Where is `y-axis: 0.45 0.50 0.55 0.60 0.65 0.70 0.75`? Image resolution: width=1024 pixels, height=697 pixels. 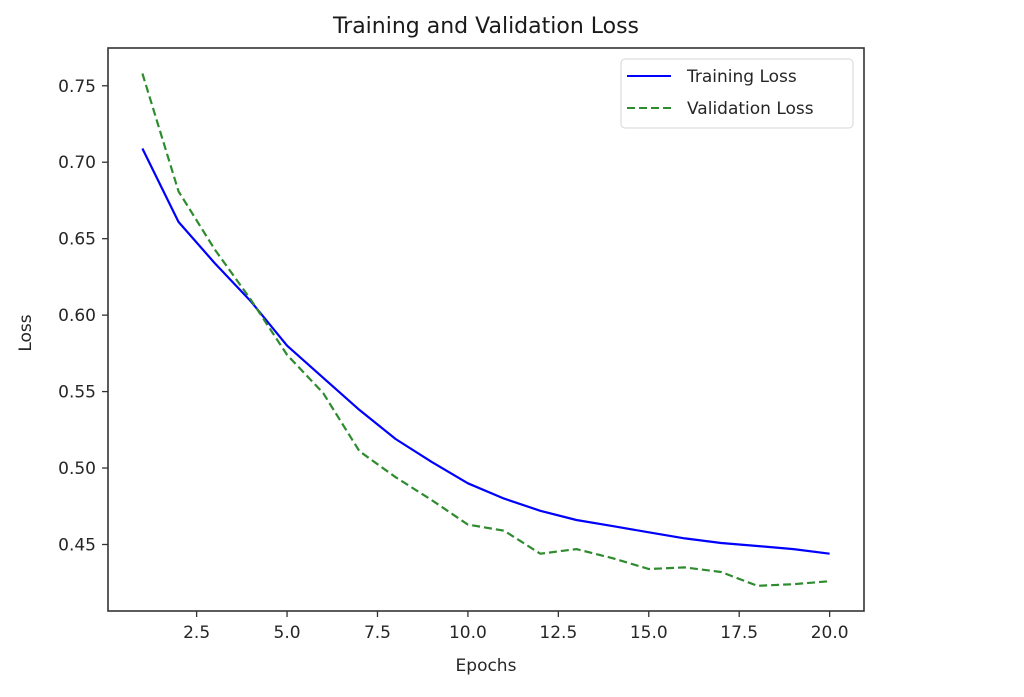 y-axis: 0.45 0.50 0.55 0.60 0.65 0.70 0.75 is located at coordinates (83, 316).